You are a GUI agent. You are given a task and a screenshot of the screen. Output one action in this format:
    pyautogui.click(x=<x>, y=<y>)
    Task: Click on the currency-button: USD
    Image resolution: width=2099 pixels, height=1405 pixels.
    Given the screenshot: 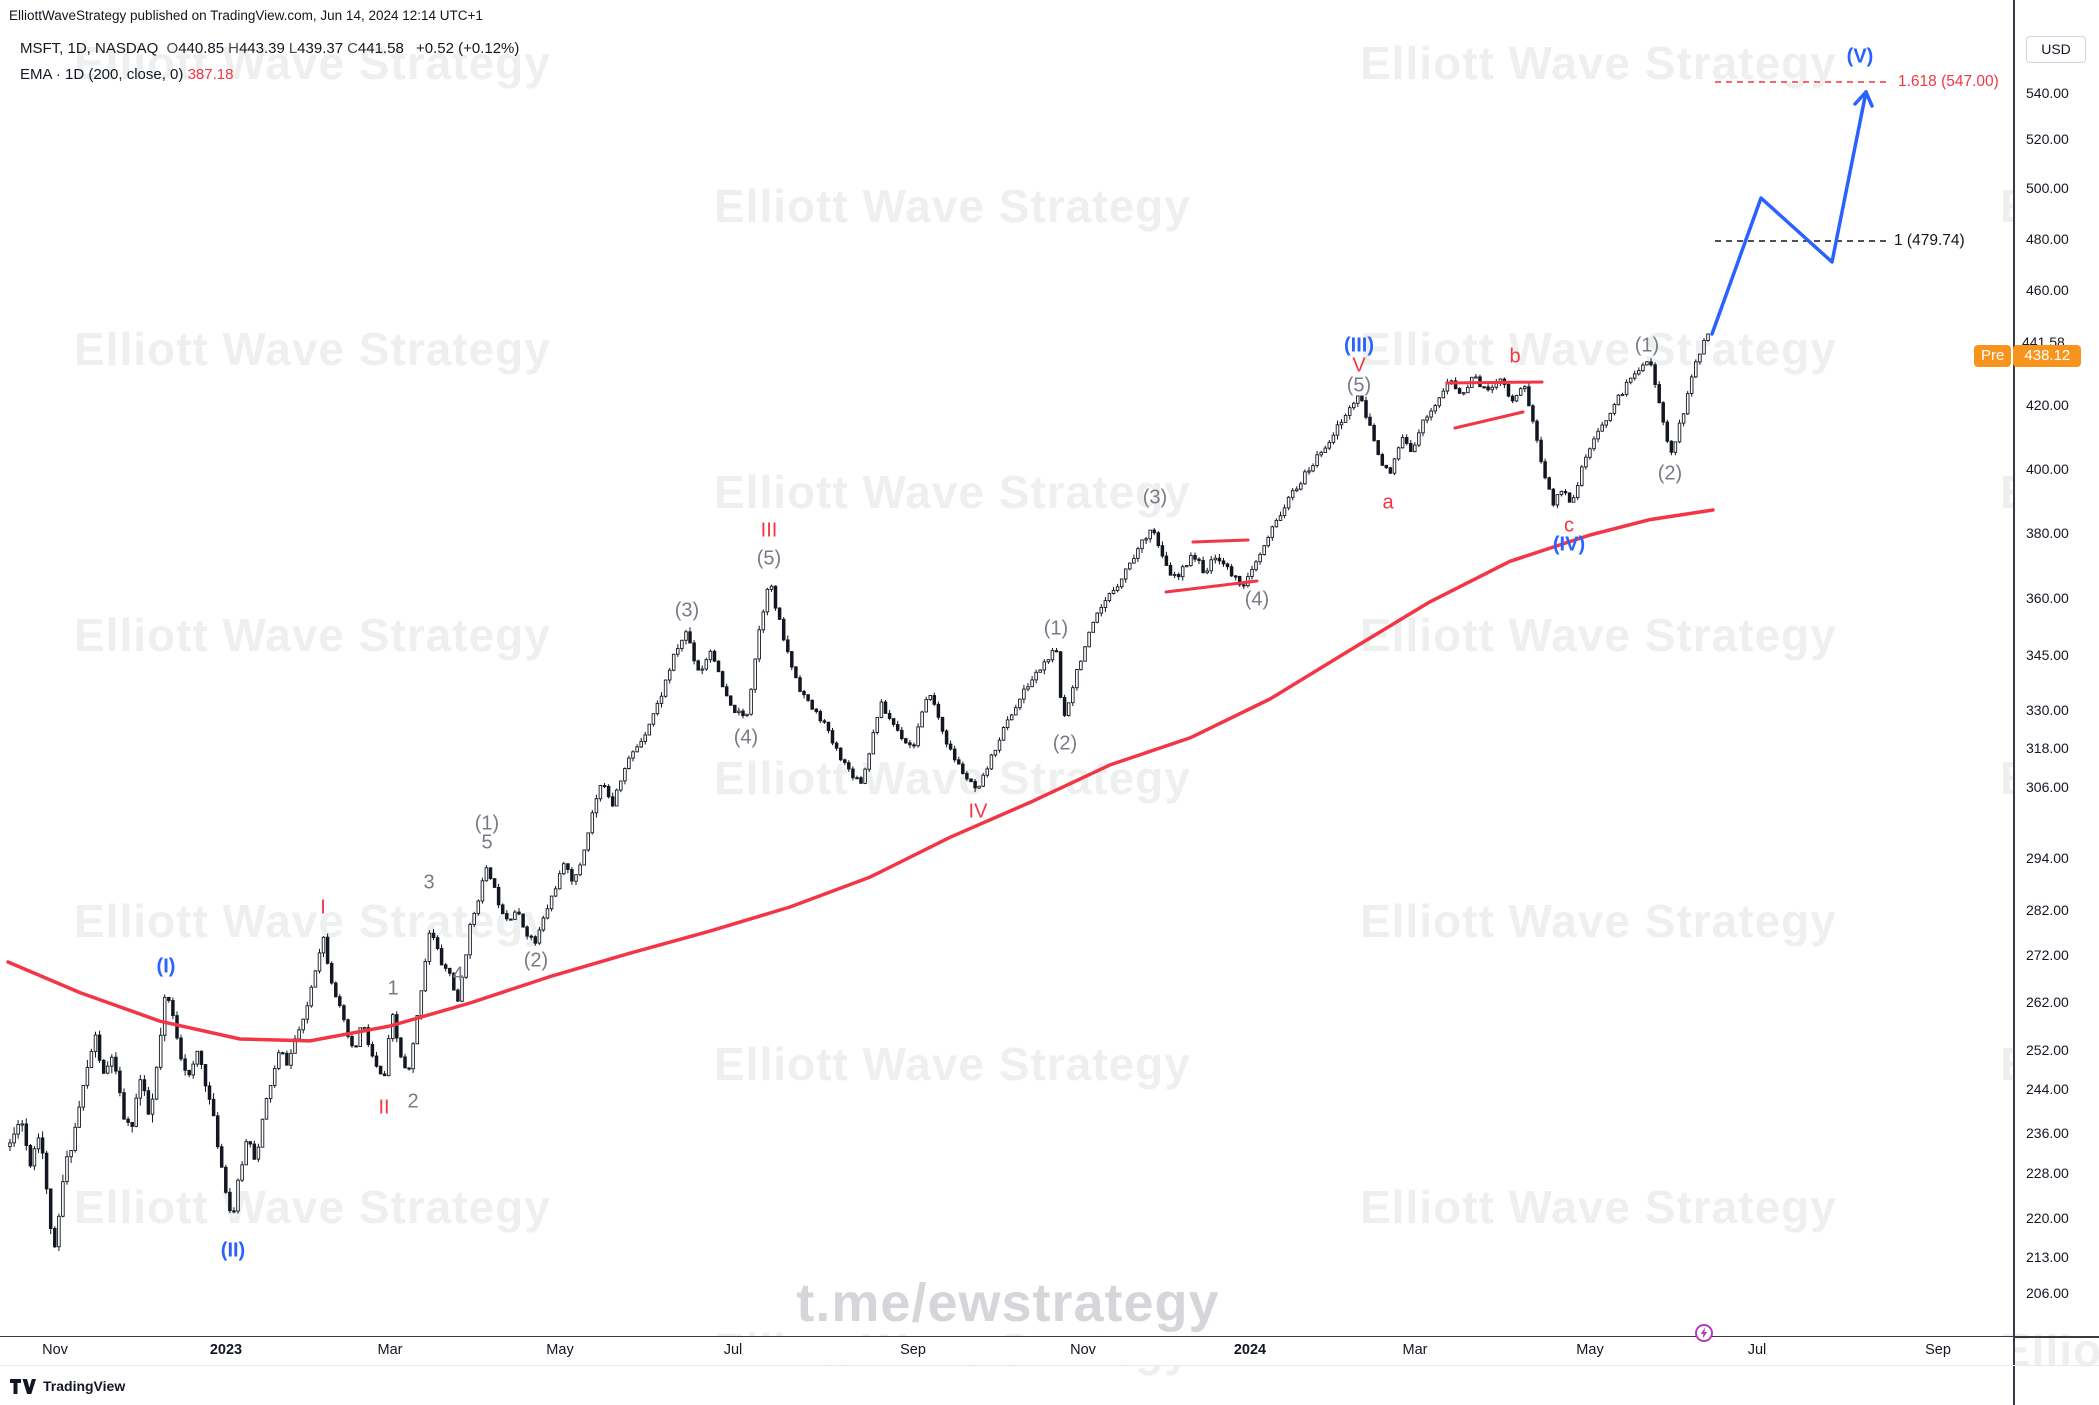 What is the action you would take?
    pyautogui.click(x=2056, y=49)
    